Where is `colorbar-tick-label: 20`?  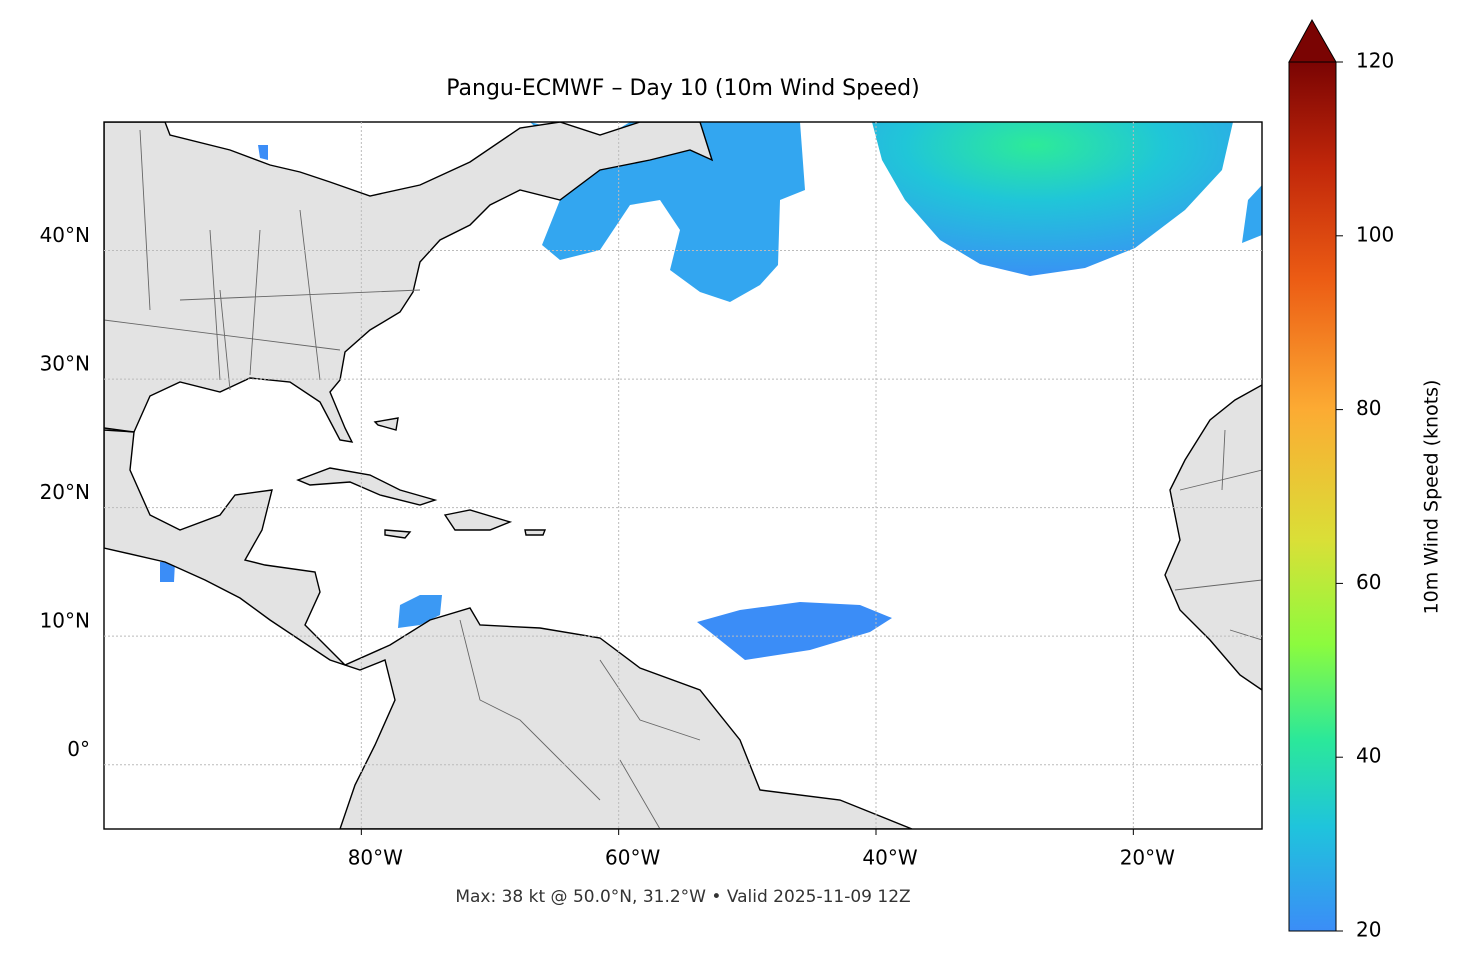 colorbar-tick-label: 20 is located at coordinates (1368, 930).